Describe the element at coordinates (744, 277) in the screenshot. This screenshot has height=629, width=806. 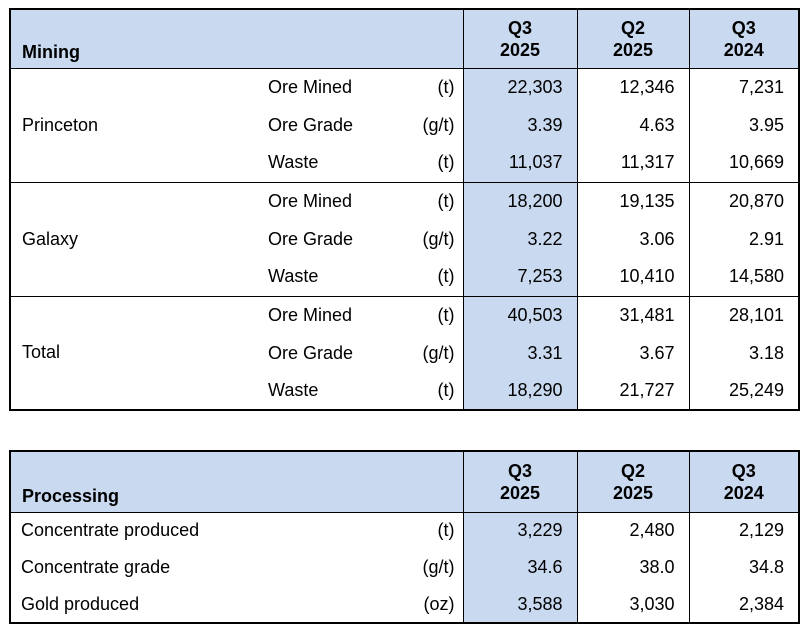
I see `value-cell: 14,580` at that location.